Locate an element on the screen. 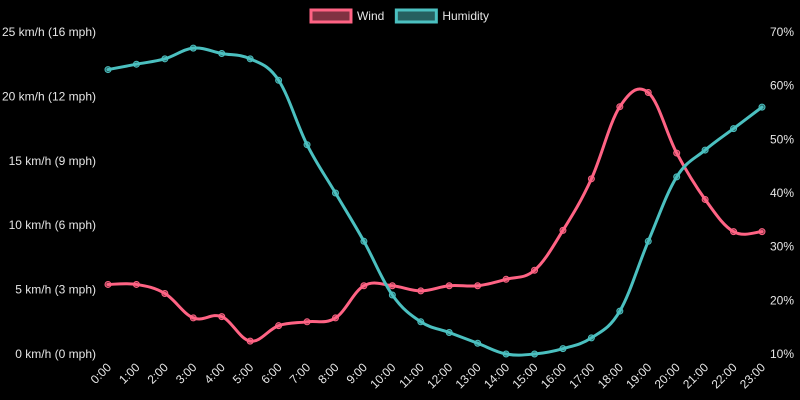 This screenshot has height=400, width=800. x-axis-tick-label: 18:00 is located at coordinates (610, 375).